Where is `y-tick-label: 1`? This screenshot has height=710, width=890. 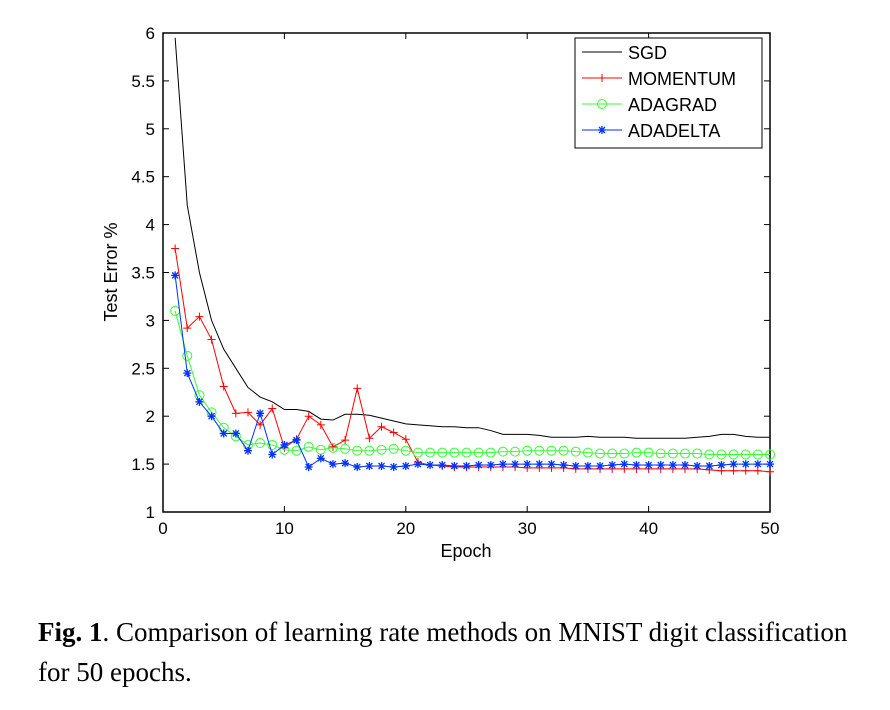 y-tick-label: 1 is located at coordinates (150, 512).